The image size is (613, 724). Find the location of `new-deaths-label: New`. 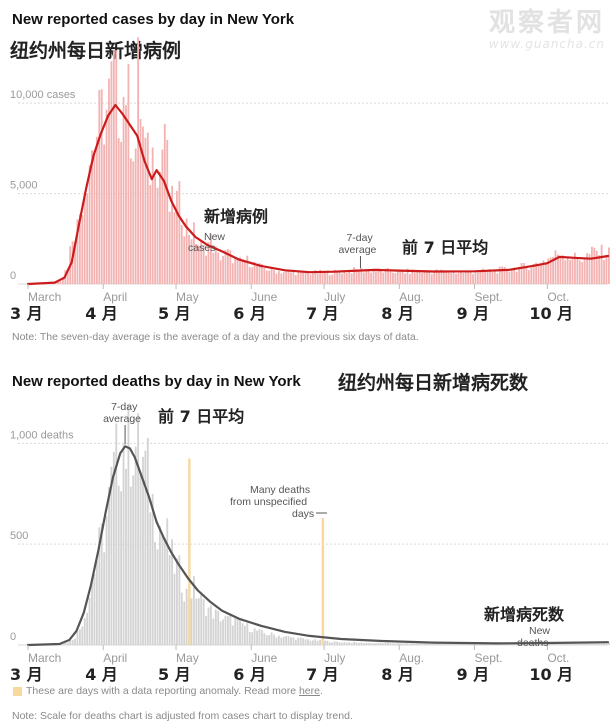

new-deaths-label: New is located at coordinates (539, 631).